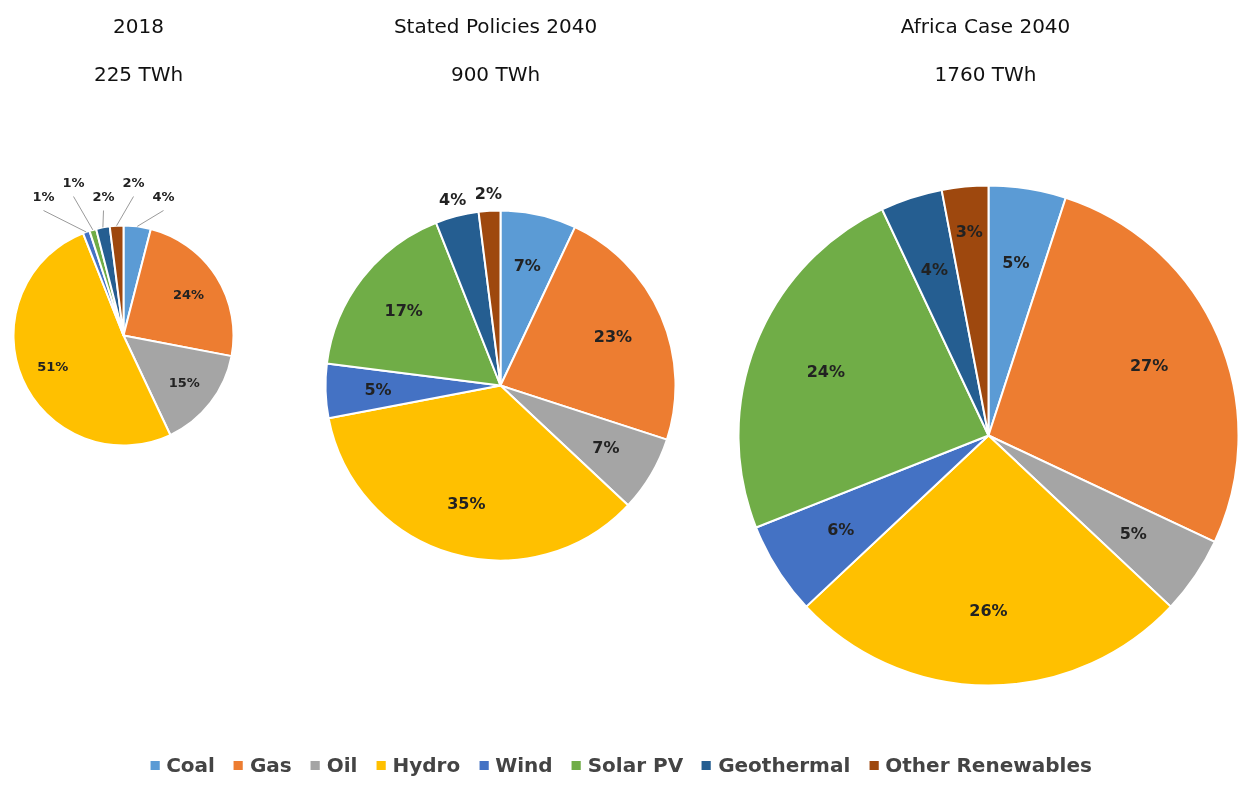  I want to click on data-label: 27%, so click(1149, 366).